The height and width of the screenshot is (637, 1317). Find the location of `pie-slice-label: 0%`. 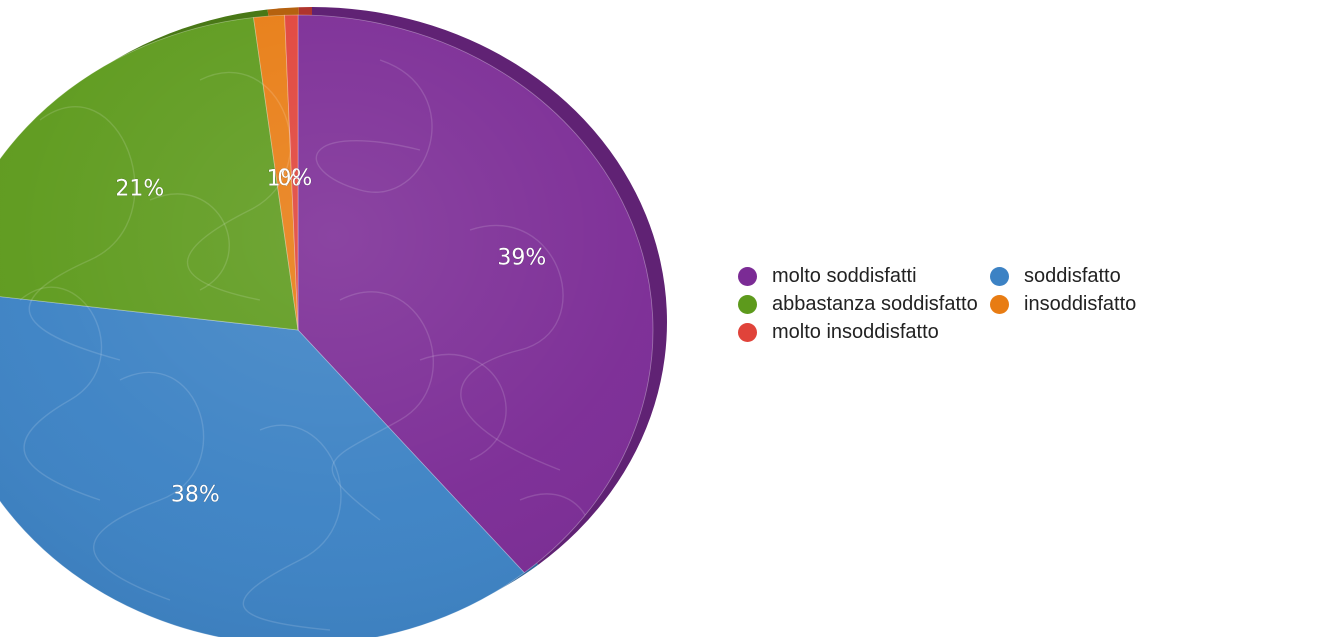

pie-slice-label: 0% is located at coordinates (294, 178).